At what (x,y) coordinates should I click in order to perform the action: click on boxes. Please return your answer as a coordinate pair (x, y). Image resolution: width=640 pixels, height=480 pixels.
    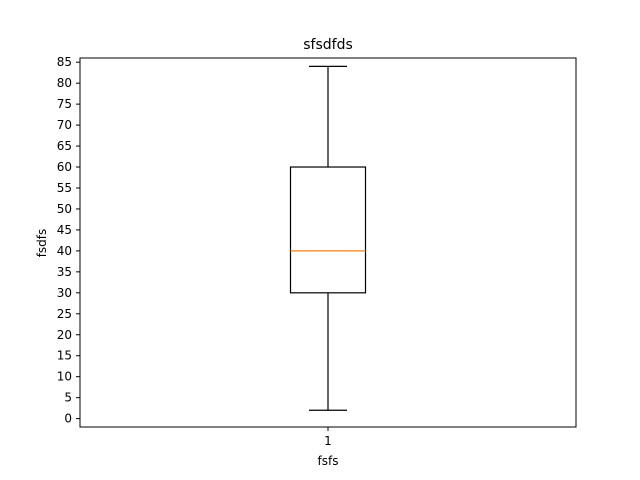
    Looking at the image, I should click on (328, 238).